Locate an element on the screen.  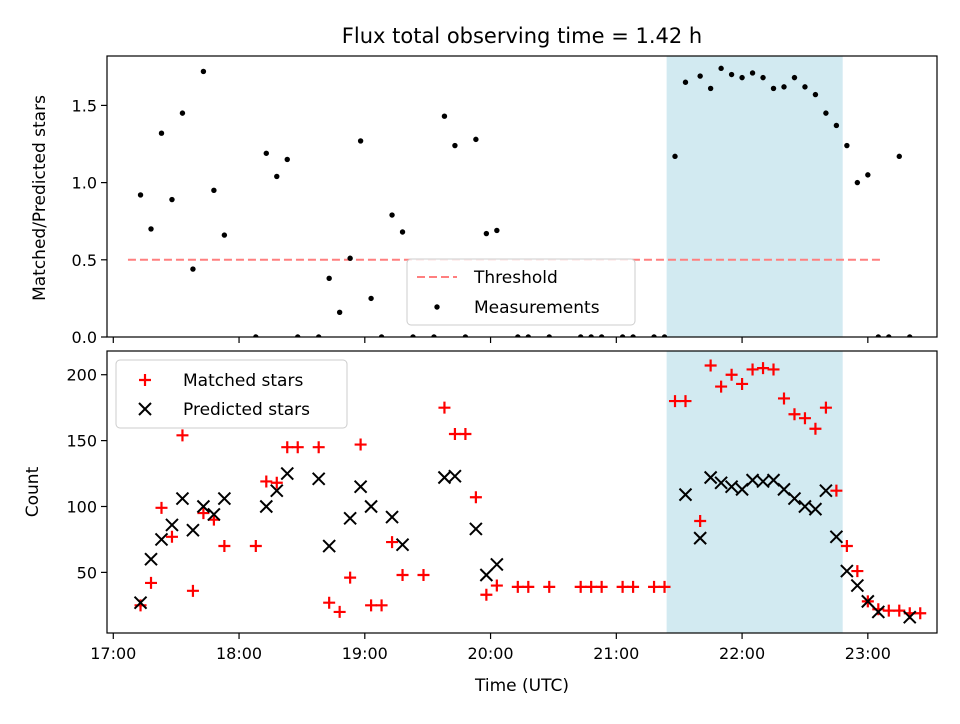
x-tick-label: 21:00 is located at coordinates (616, 653).